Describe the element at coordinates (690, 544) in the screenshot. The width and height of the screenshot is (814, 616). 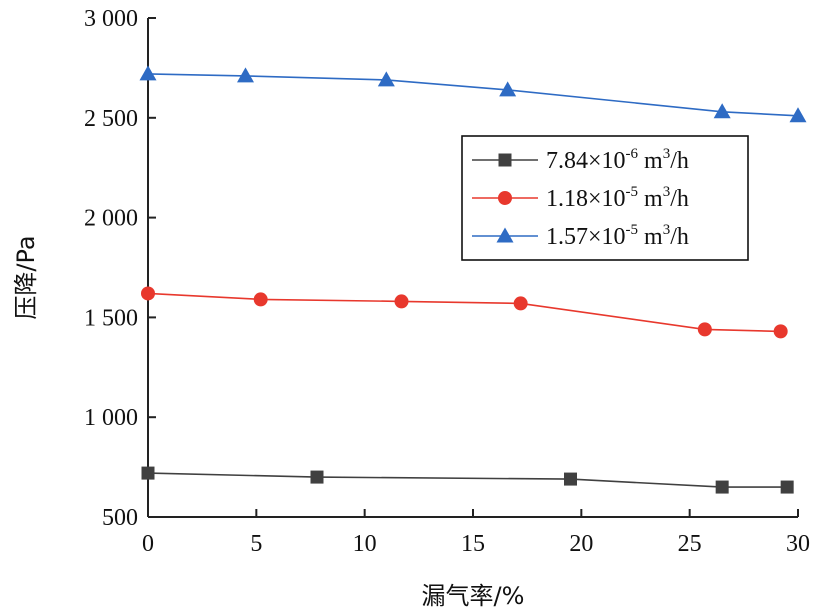
I see `x-tick-label: 25` at that location.